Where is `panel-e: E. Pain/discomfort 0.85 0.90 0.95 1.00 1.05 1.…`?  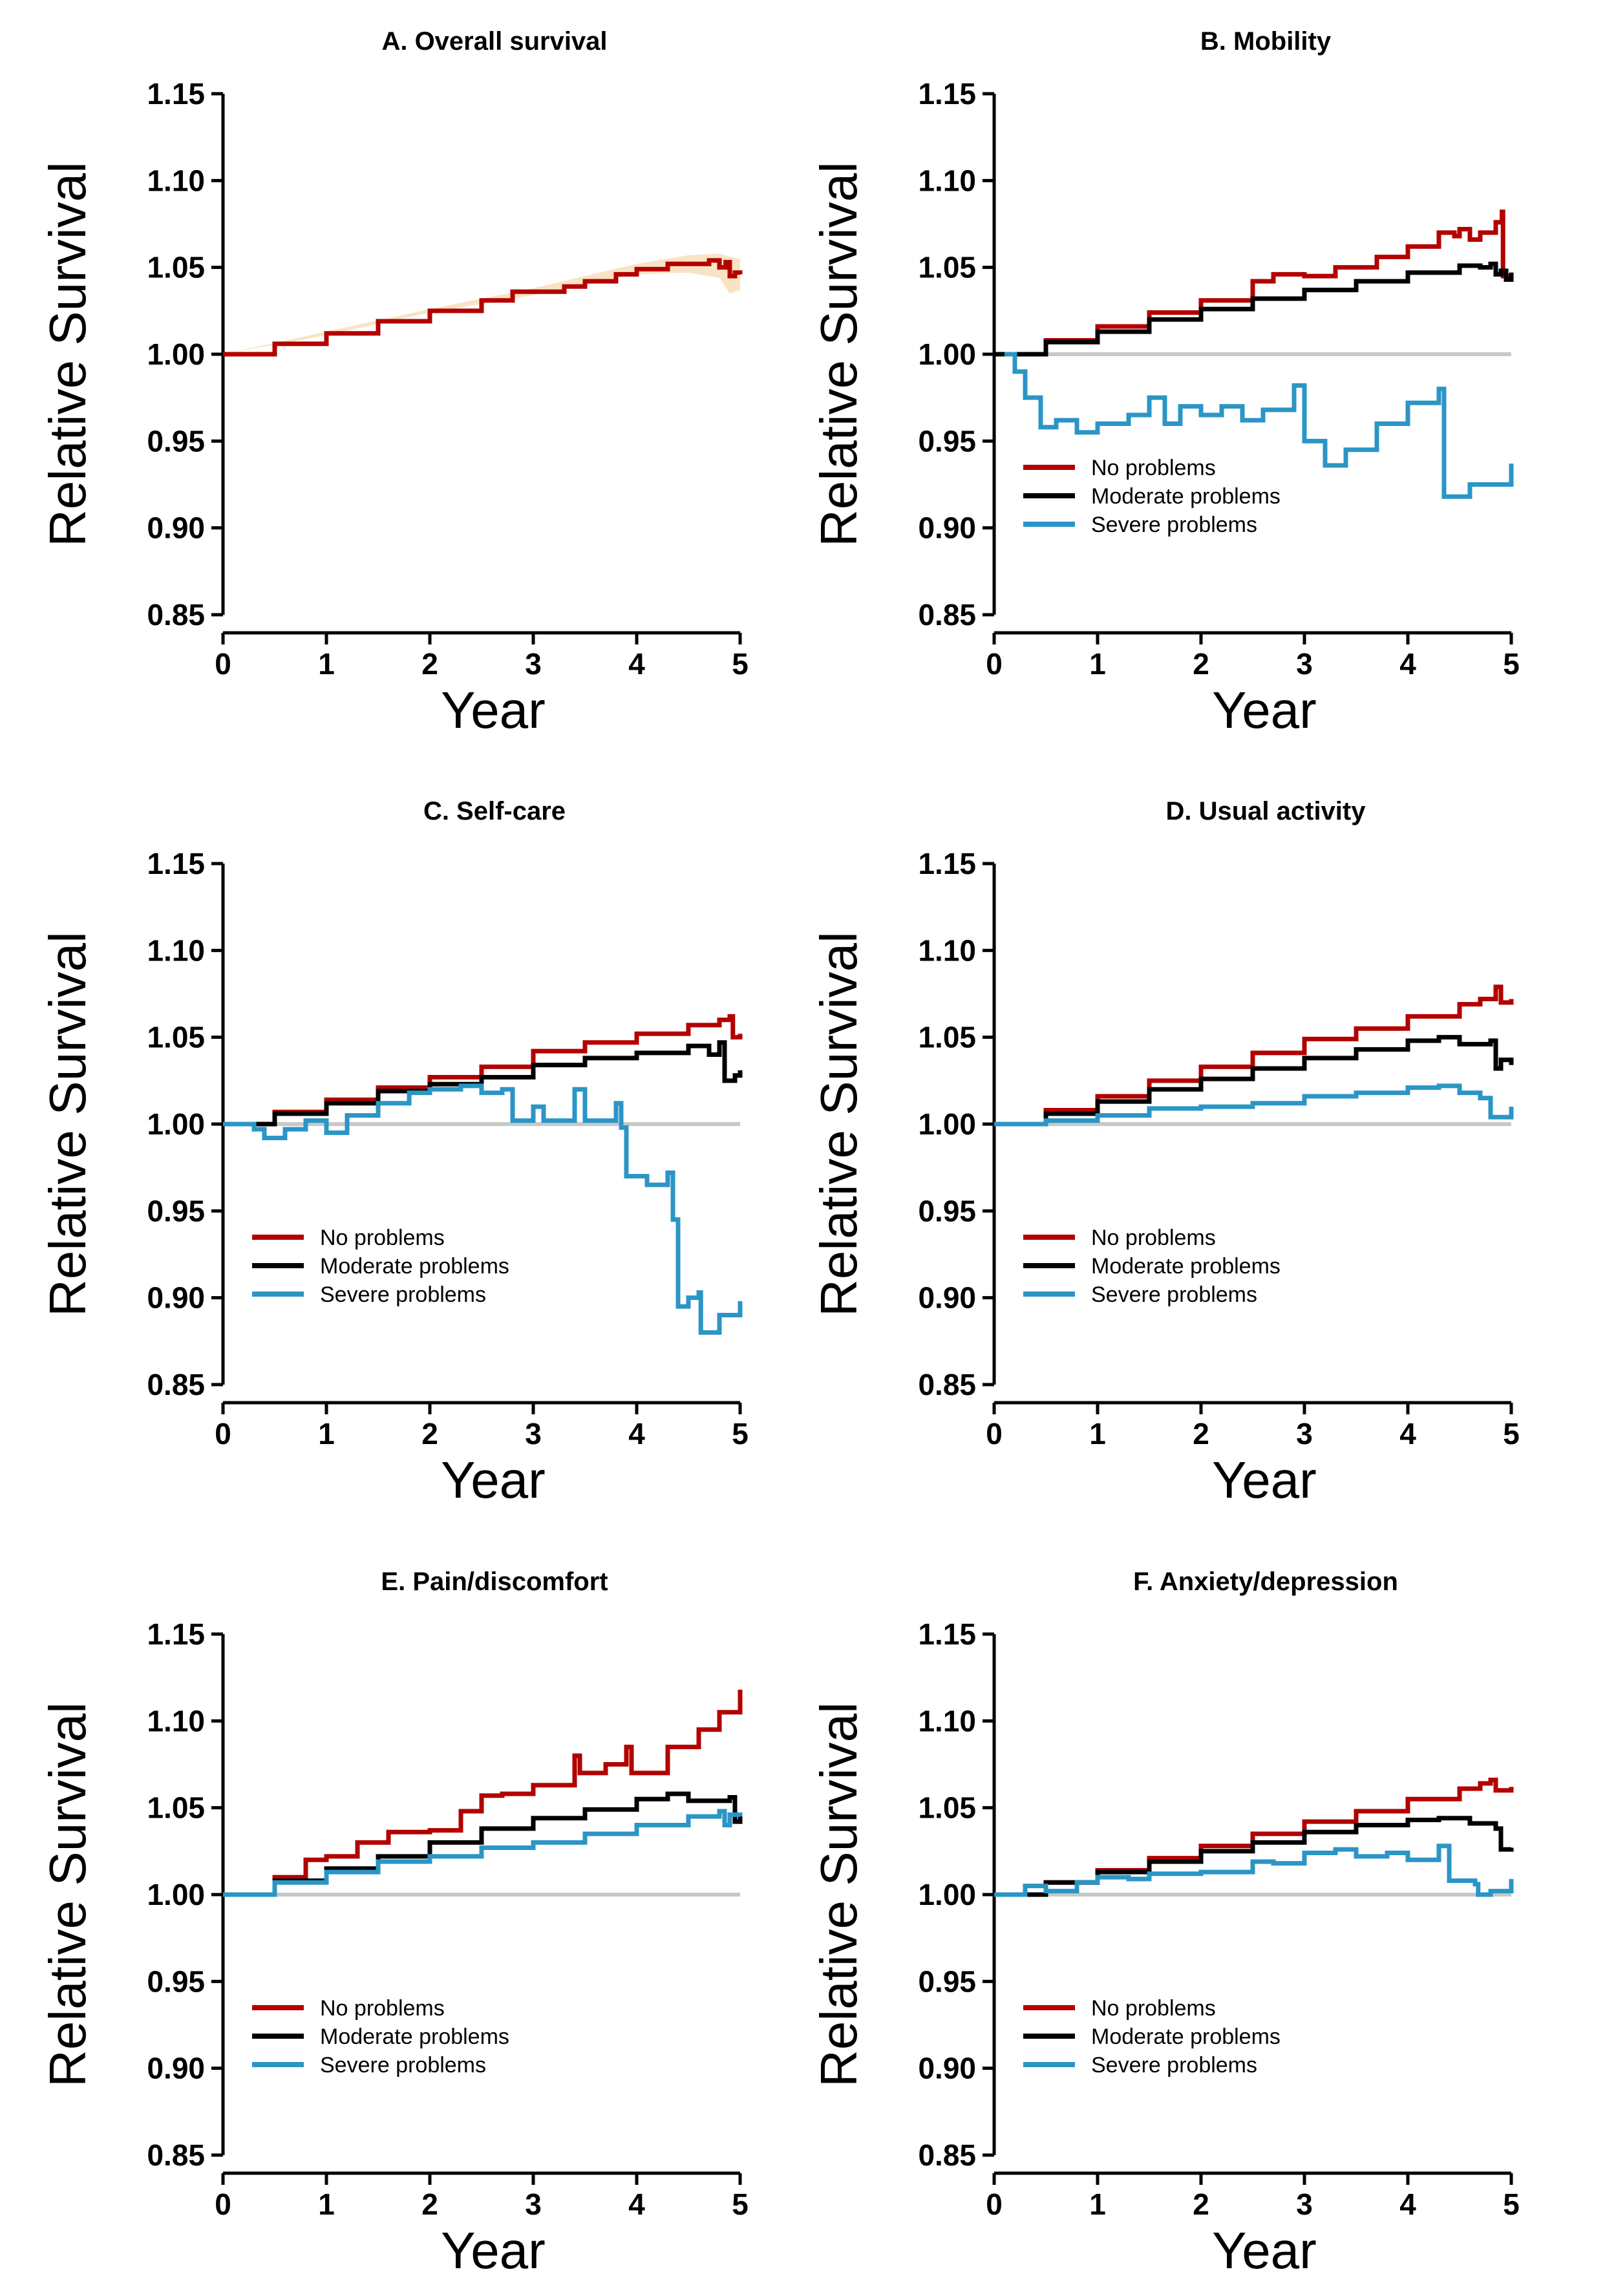
panel-e: E. Pain/discomfort 0.85 0.90 0.95 1.00 1.05 1.… is located at coordinates (394, 1923).